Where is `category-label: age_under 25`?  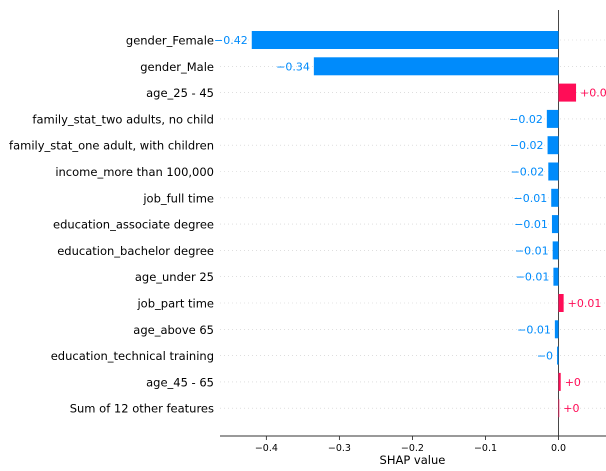 category-label: age_under 25 is located at coordinates (174, 277).